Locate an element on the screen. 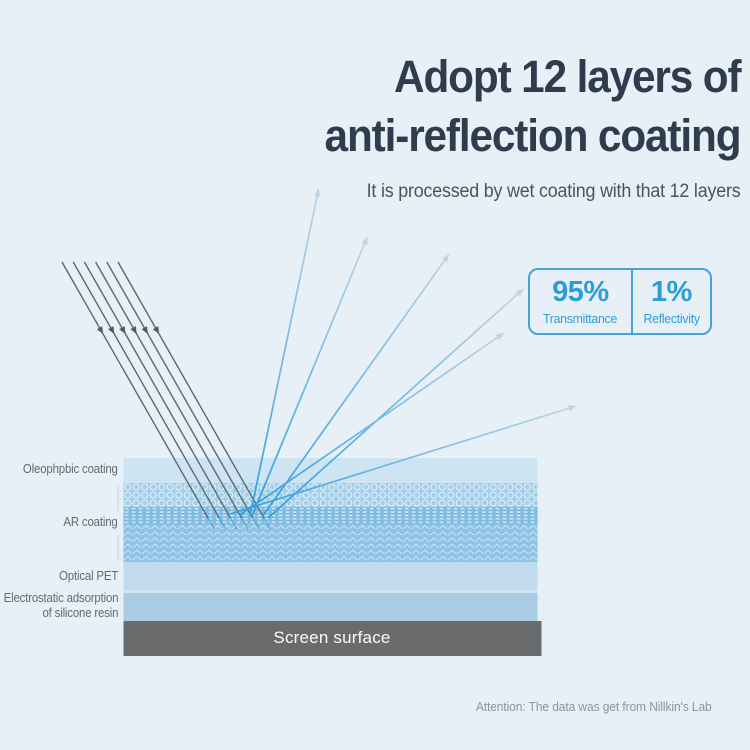 The height and width of the screenshot is (750, 750). label-optical-pet: Optical PET is located at coordinates (88, 575).